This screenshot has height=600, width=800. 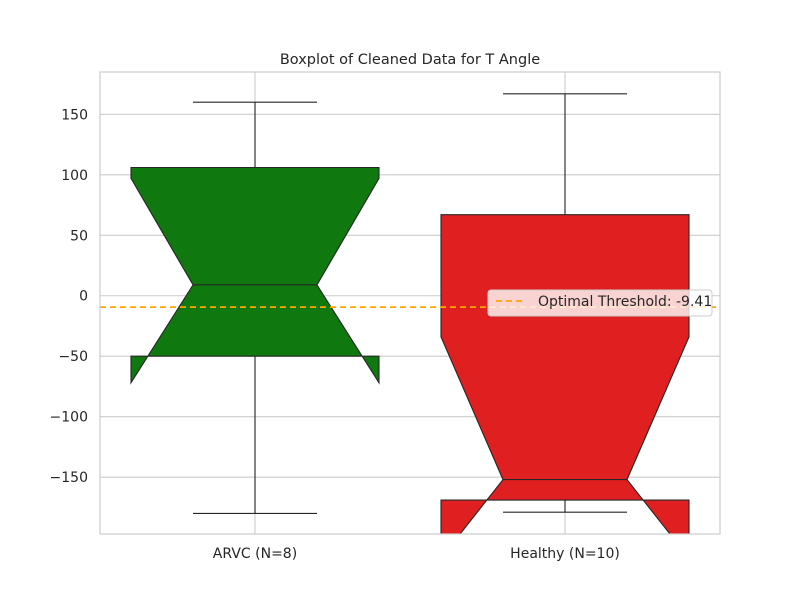 What do you see at coordinates (69, 478) in the screenshot?
I see `y-tick-label: −150` at bounding box center [69, 478].